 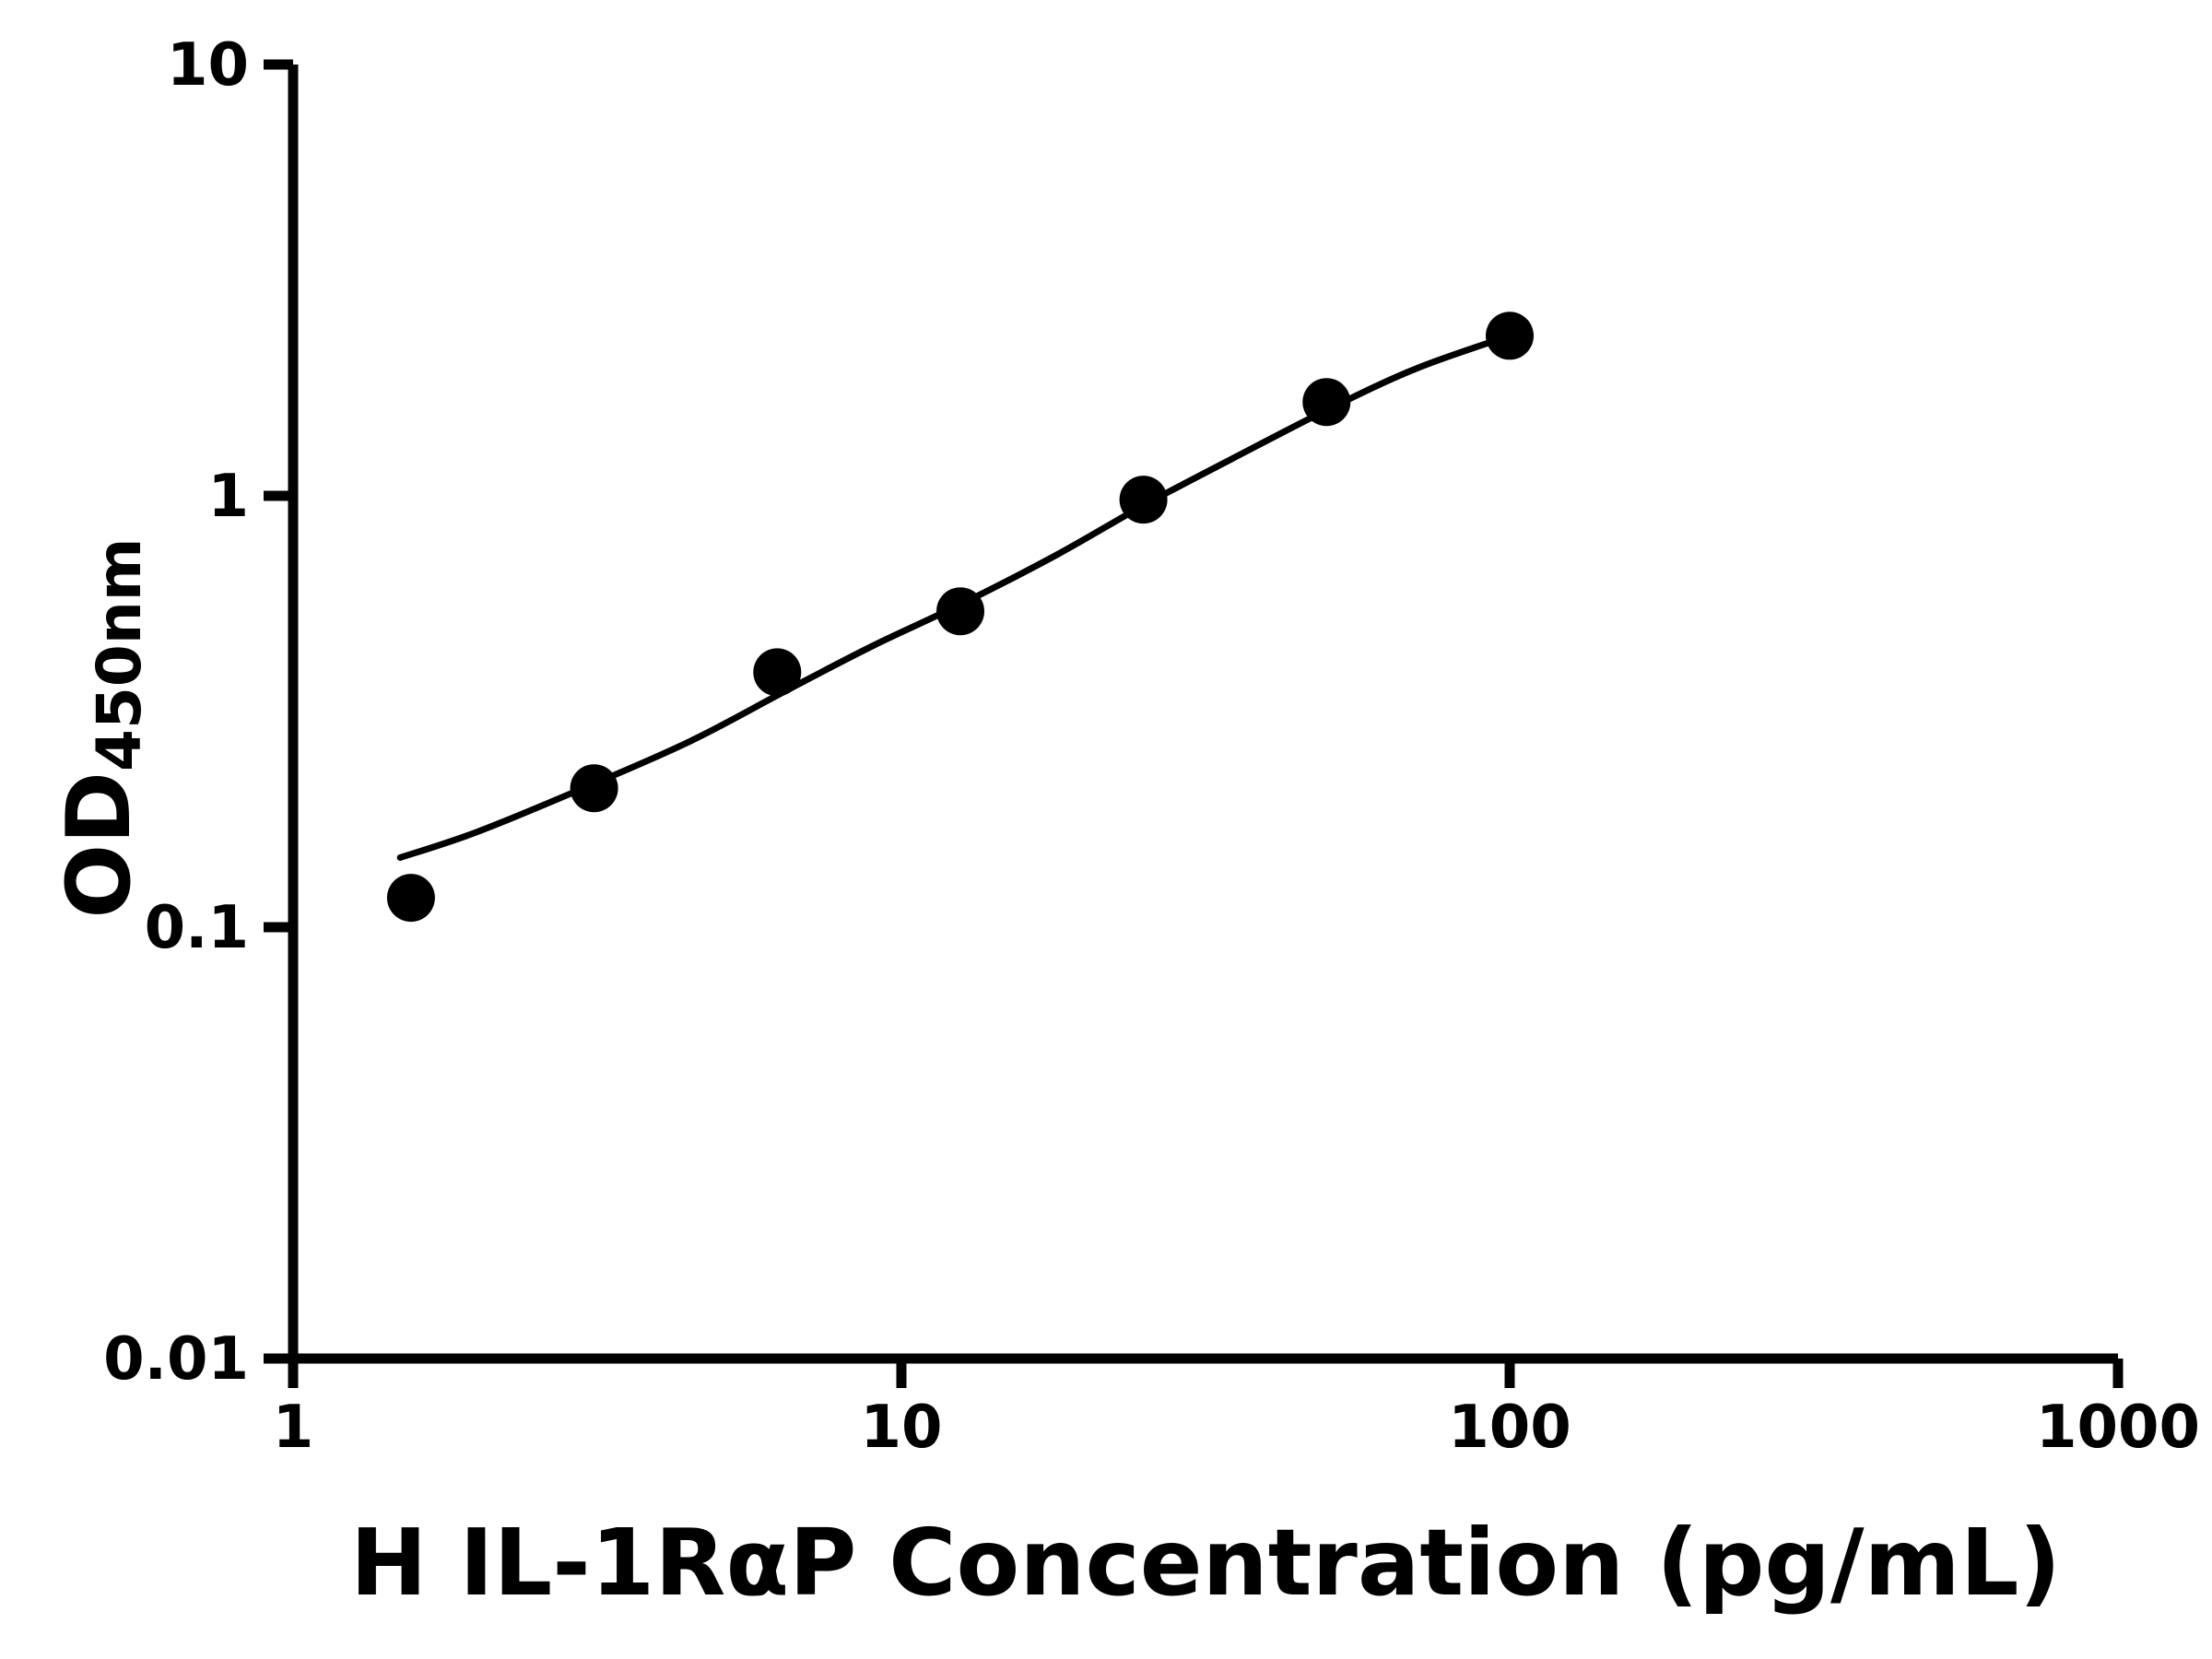 I want to click on y-axis-label-main: OD, so click(x=99, y=845).